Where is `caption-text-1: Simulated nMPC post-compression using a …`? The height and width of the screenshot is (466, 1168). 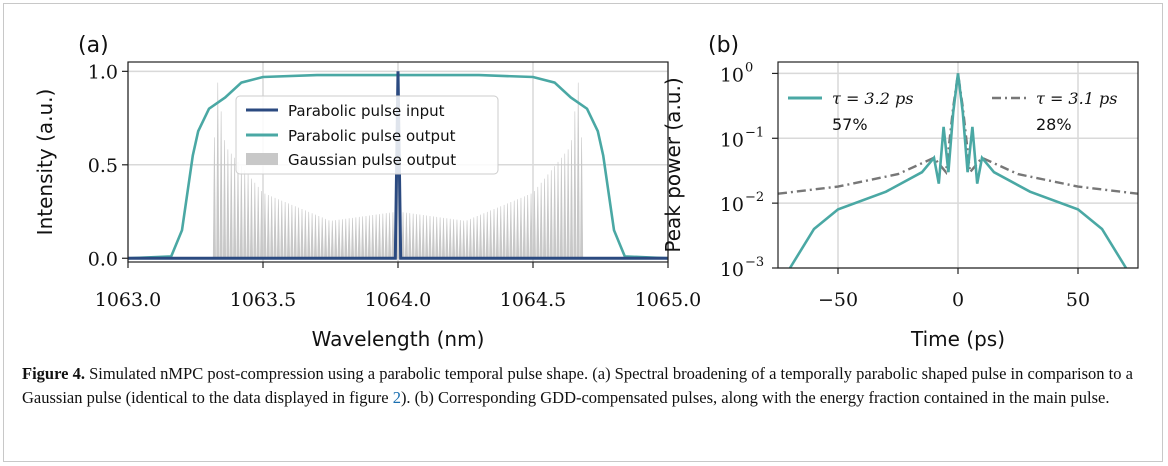
caption-text-1: Simulated nMPC post-compression using a … is located at coordinates (577, 385).